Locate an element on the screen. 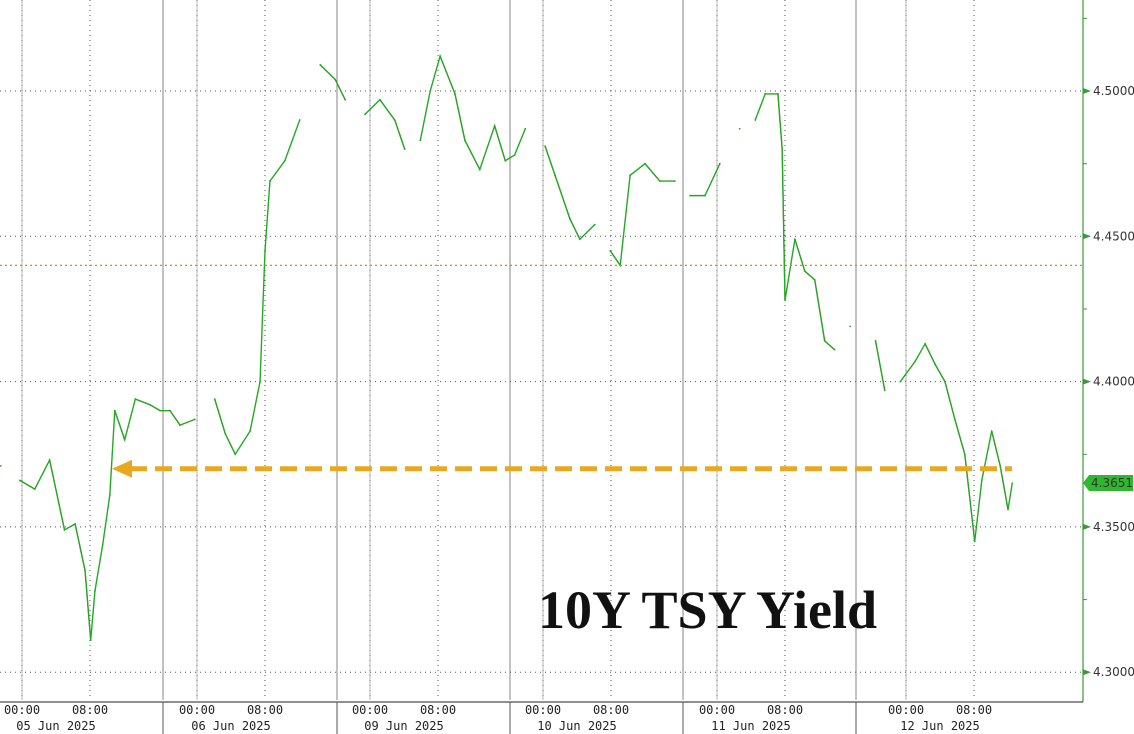  x-day-label: 06 Jun 2025 is located at coordinates (230, 726).